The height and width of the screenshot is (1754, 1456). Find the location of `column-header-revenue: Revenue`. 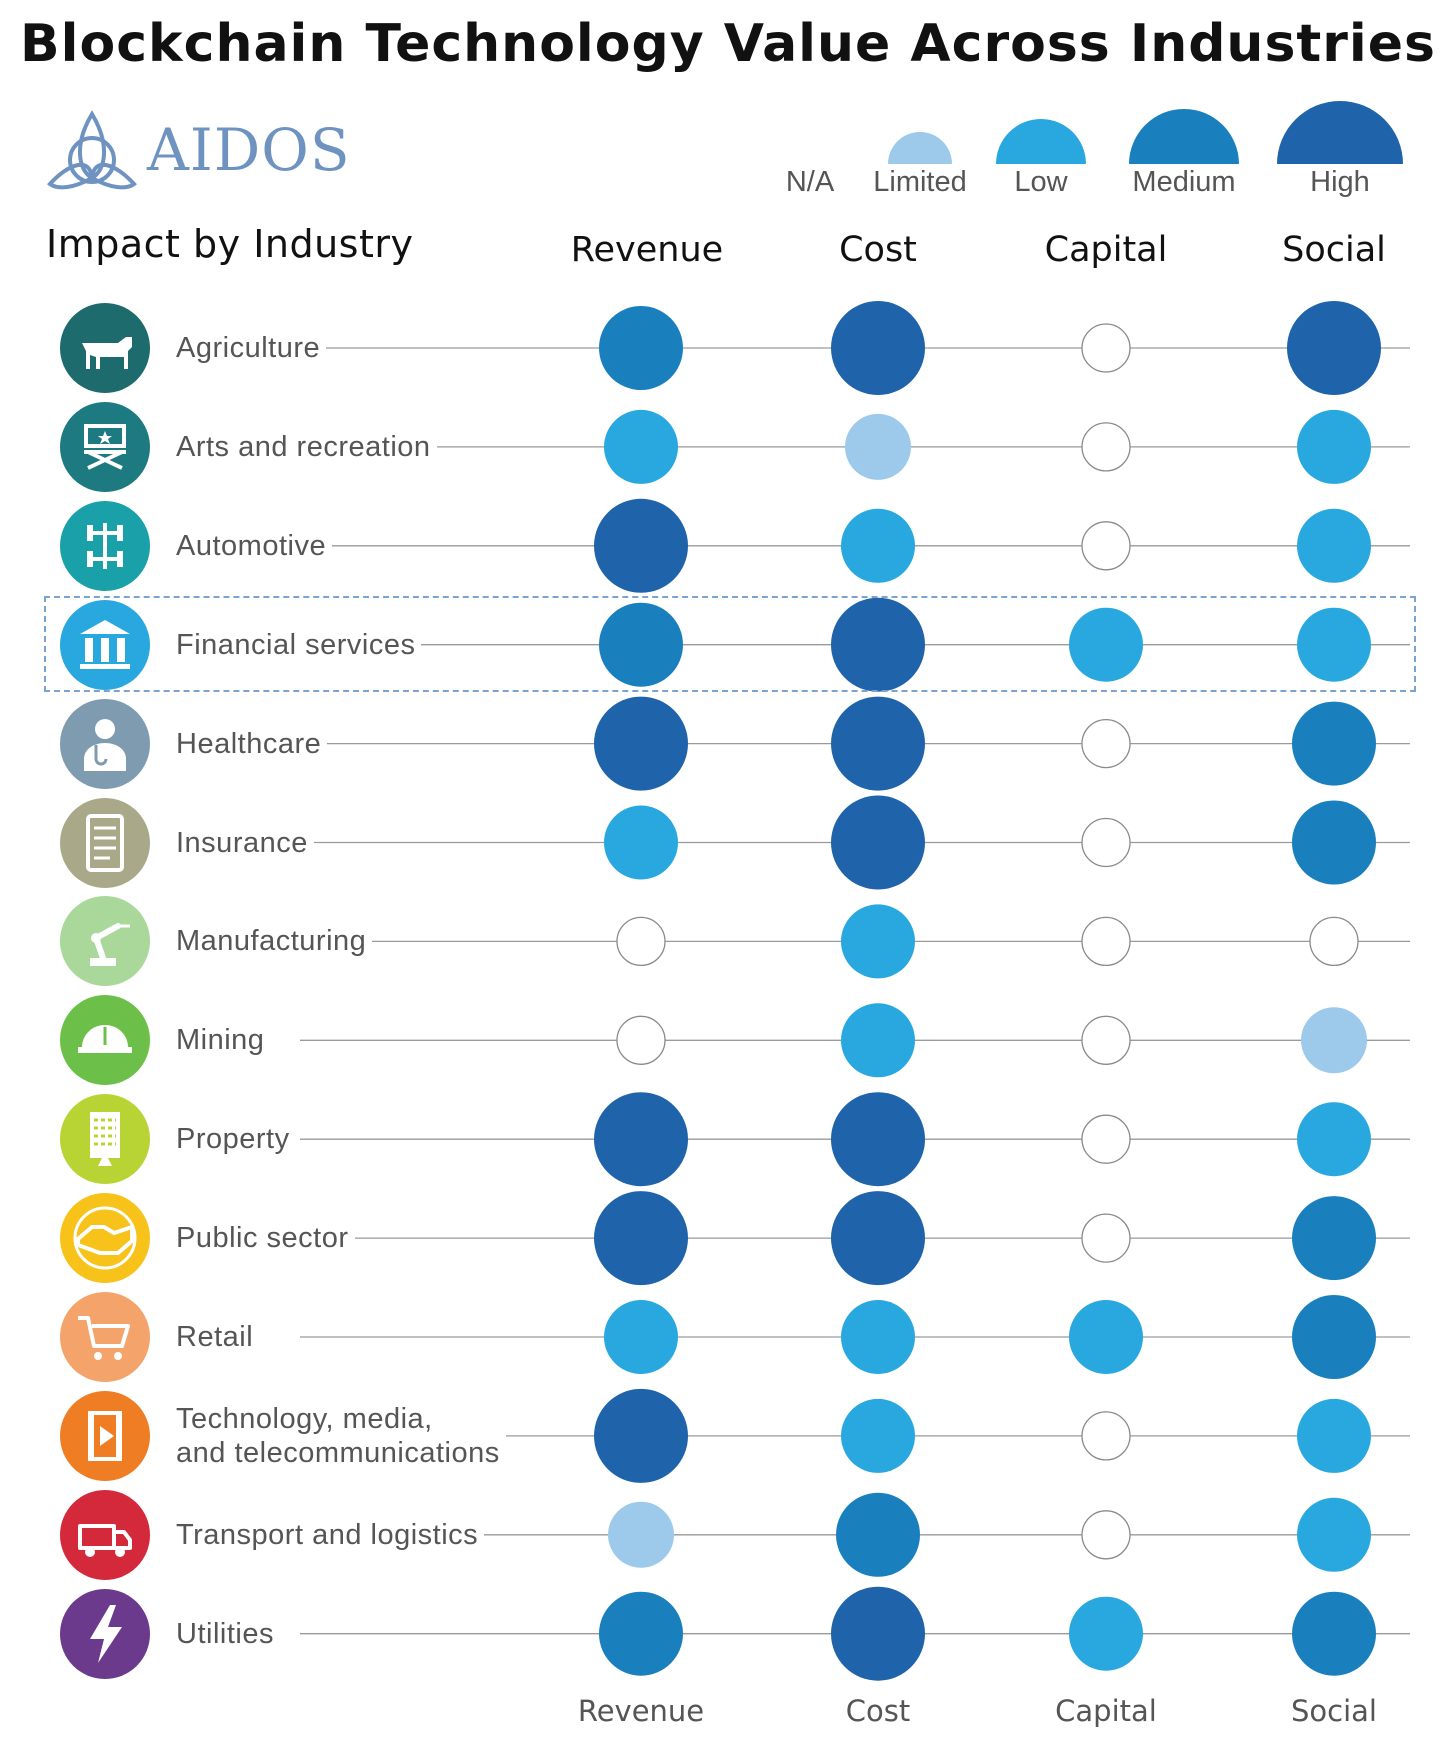

column-header-revenue: Revenue is located at coordinates (647, 250).